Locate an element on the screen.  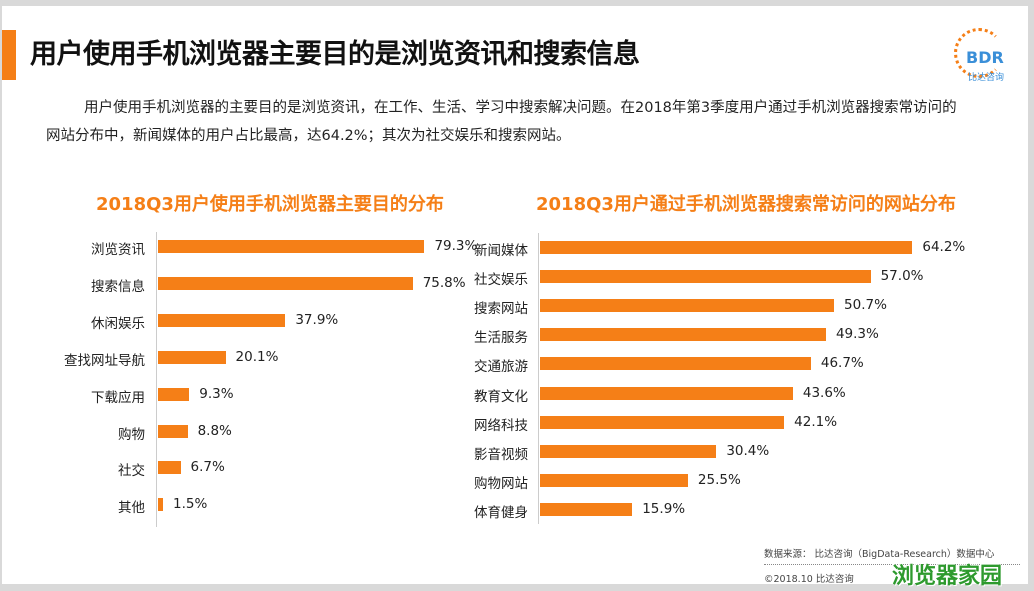
logo-subtext: 比达咨询 is located at coordinates (986, 78).